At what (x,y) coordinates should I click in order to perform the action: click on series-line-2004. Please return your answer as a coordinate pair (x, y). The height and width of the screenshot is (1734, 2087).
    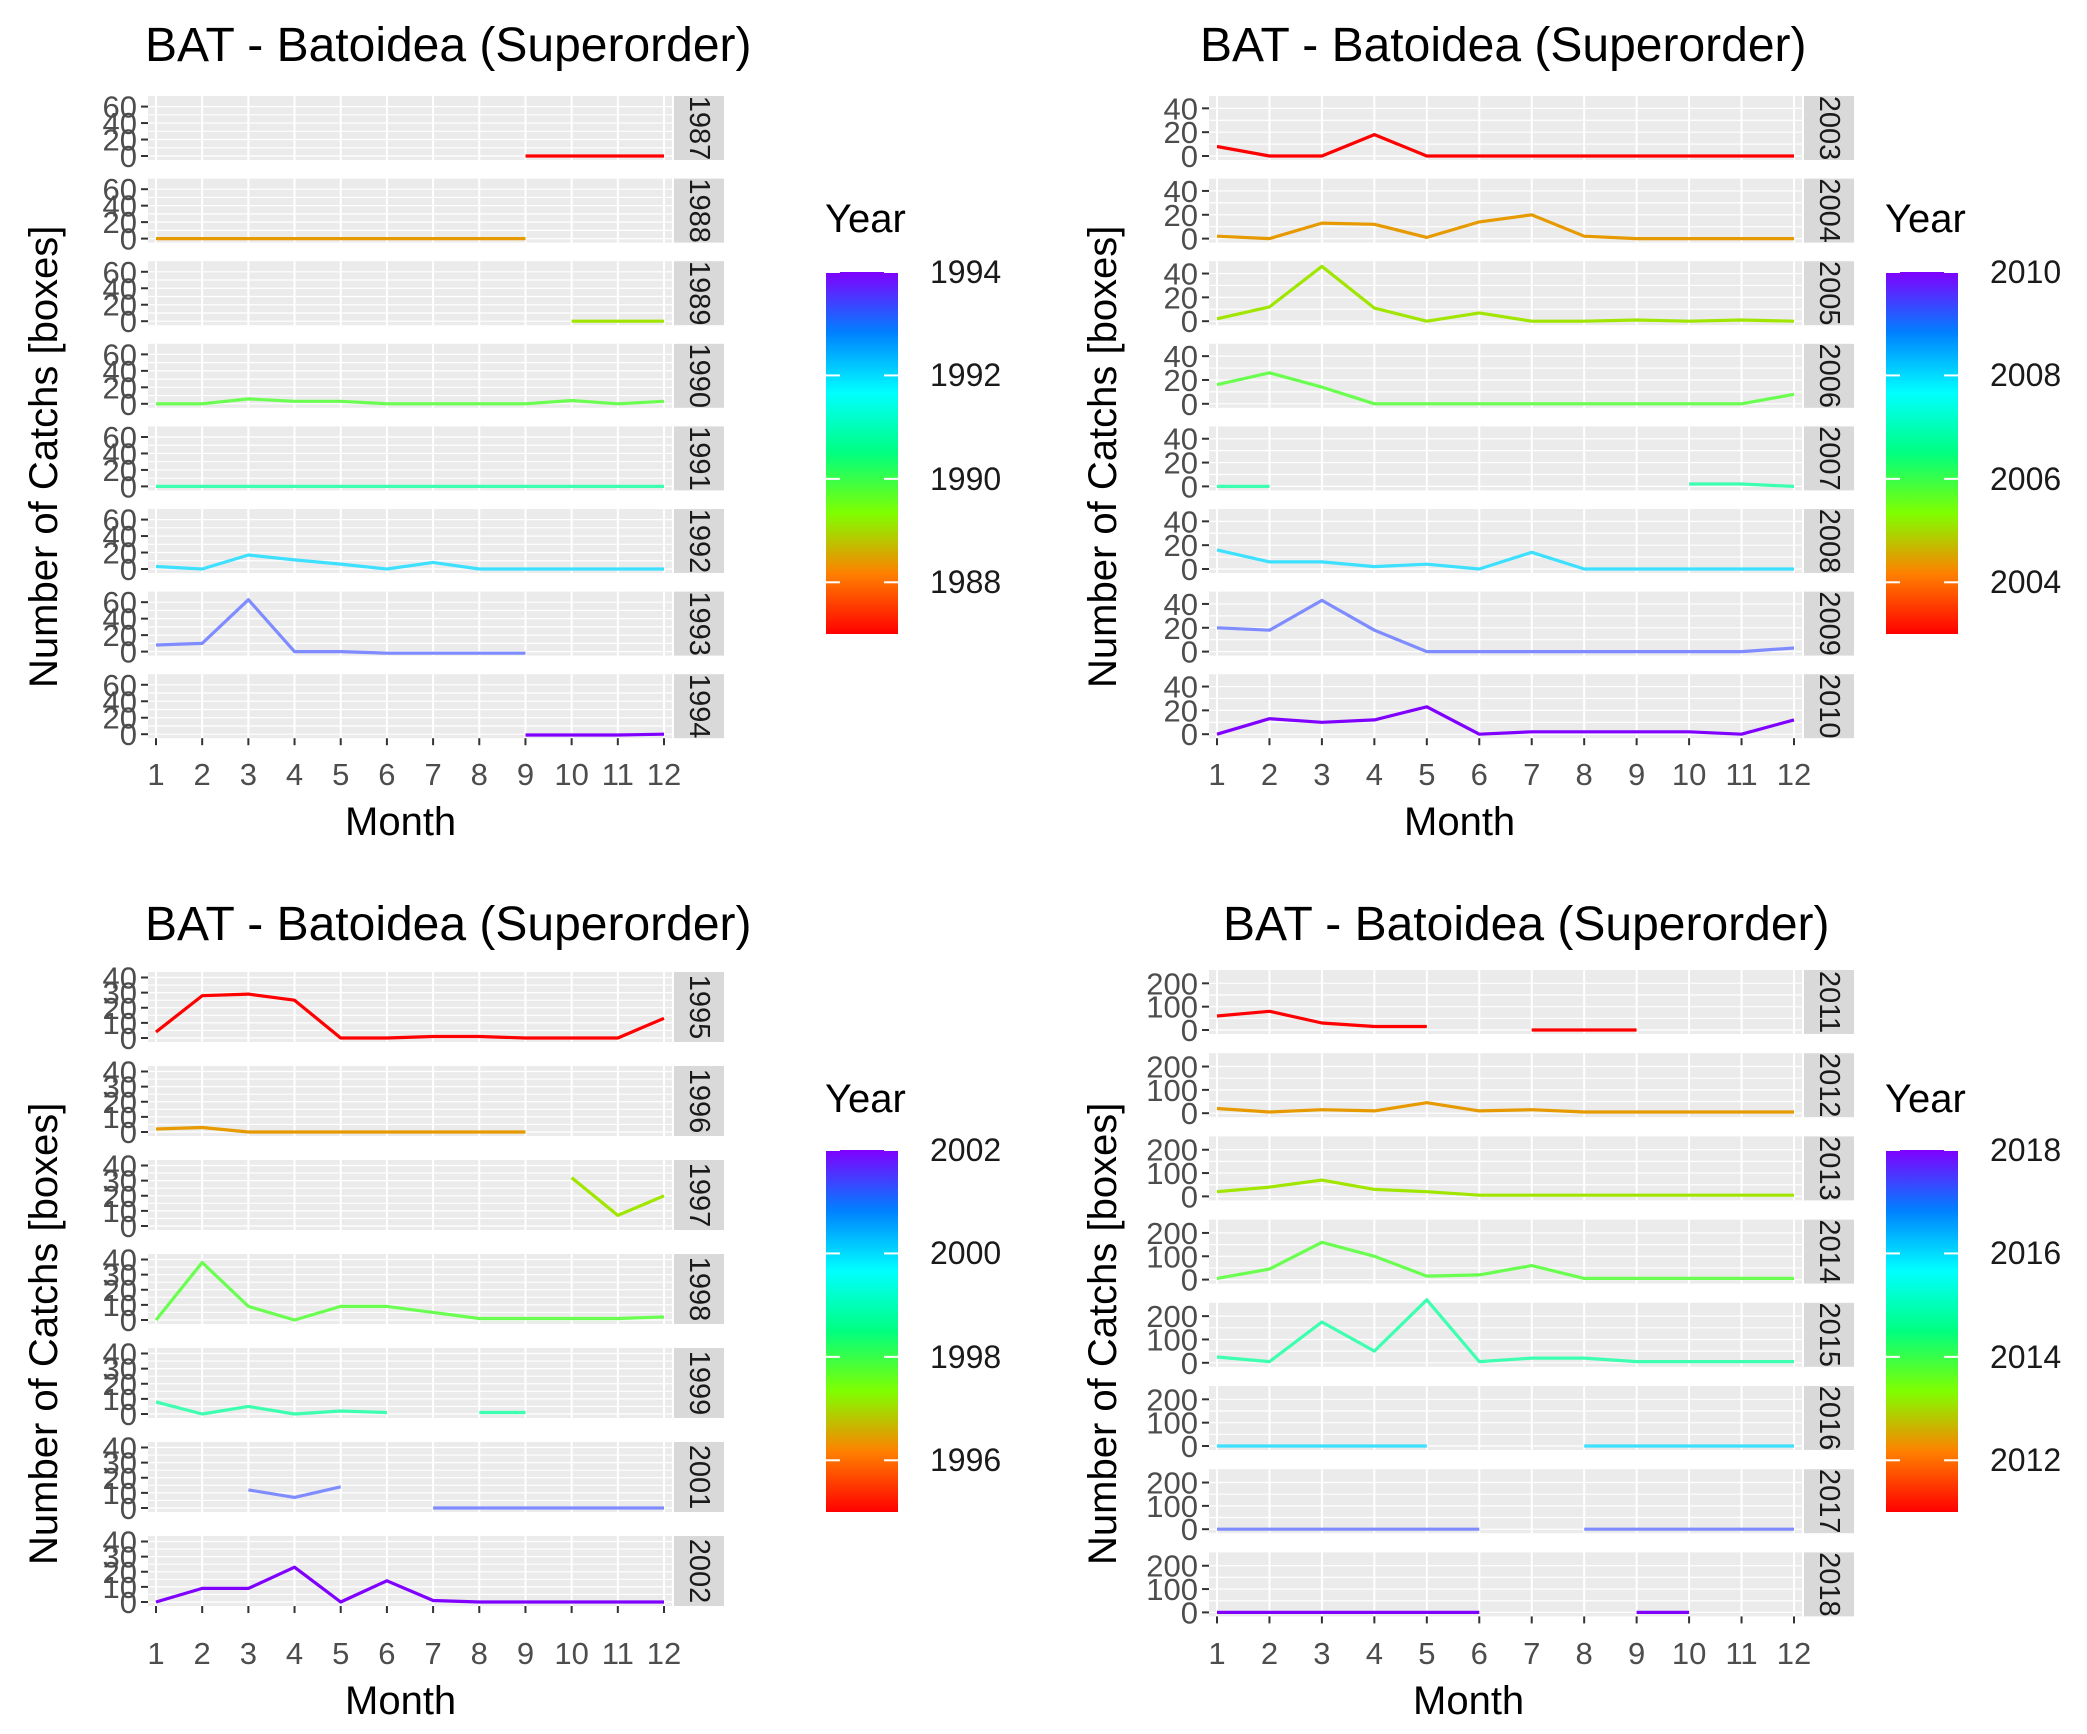
    Looking at the image, I should click on (1505, 227).